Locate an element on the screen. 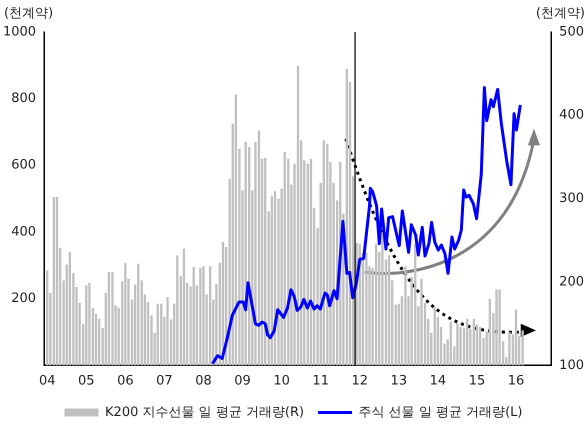  x-tick-label: 08 is located at coordinates (203, 381).